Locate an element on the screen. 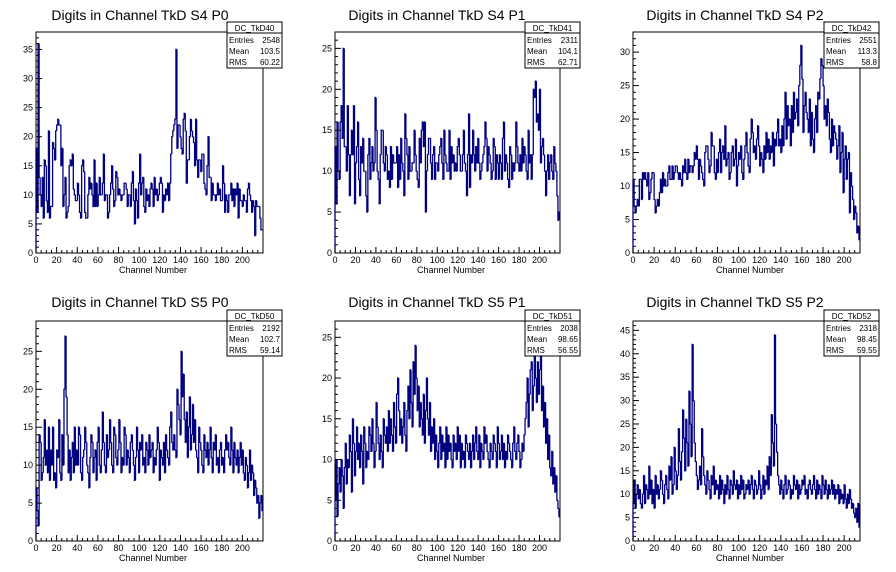 Image resolution: width=896 pixels, height=572 pixels. y-tick-label: 20 is located at coordinates (28, 389).